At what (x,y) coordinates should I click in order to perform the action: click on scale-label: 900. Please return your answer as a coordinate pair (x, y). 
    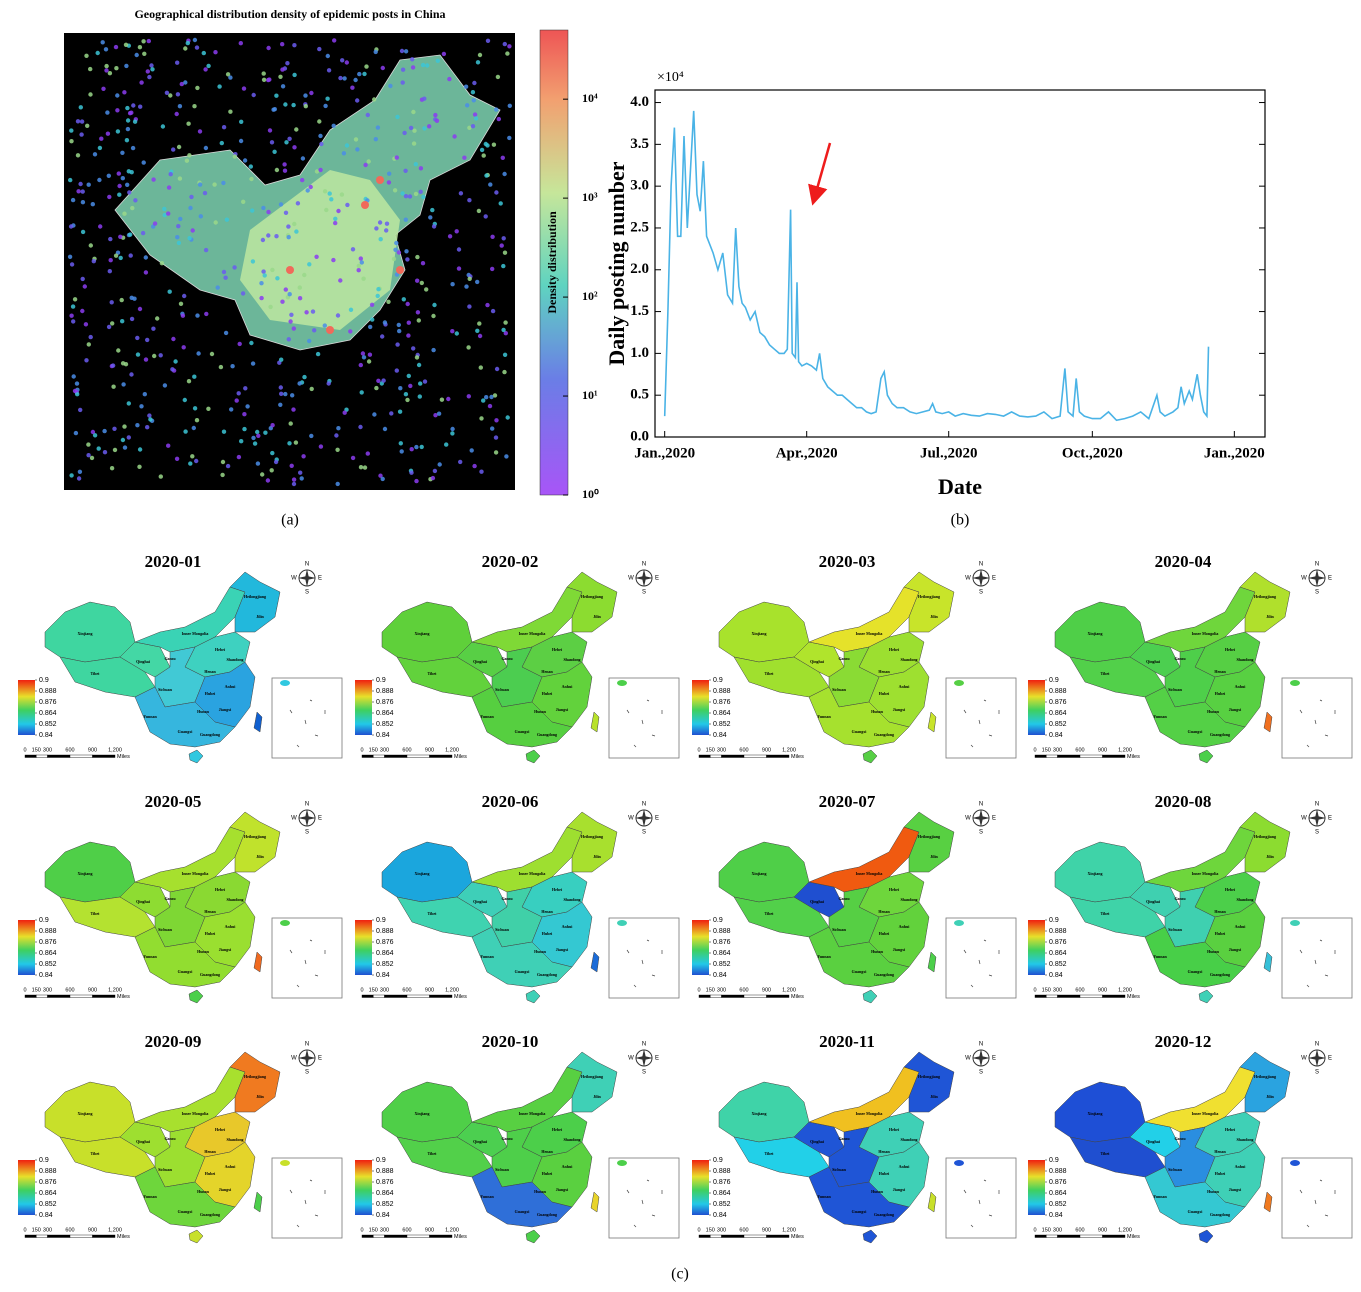
    Looking at the image, I should click on (766, 1230).